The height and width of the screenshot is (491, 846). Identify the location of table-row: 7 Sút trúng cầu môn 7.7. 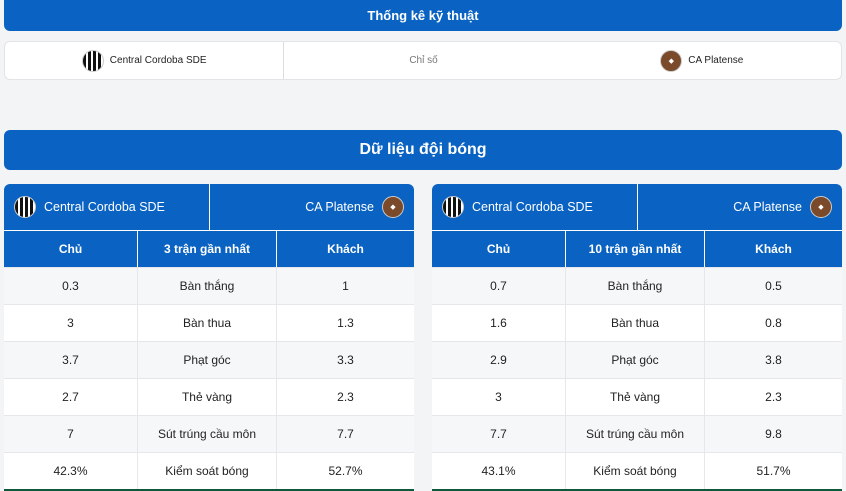
(209, 433).